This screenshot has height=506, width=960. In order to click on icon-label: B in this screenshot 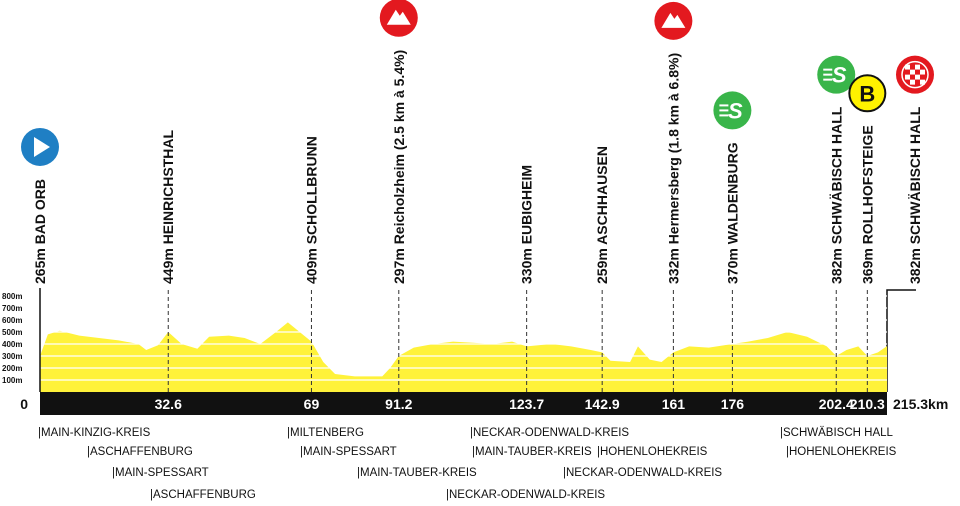, I will do `click(867, 93)`.